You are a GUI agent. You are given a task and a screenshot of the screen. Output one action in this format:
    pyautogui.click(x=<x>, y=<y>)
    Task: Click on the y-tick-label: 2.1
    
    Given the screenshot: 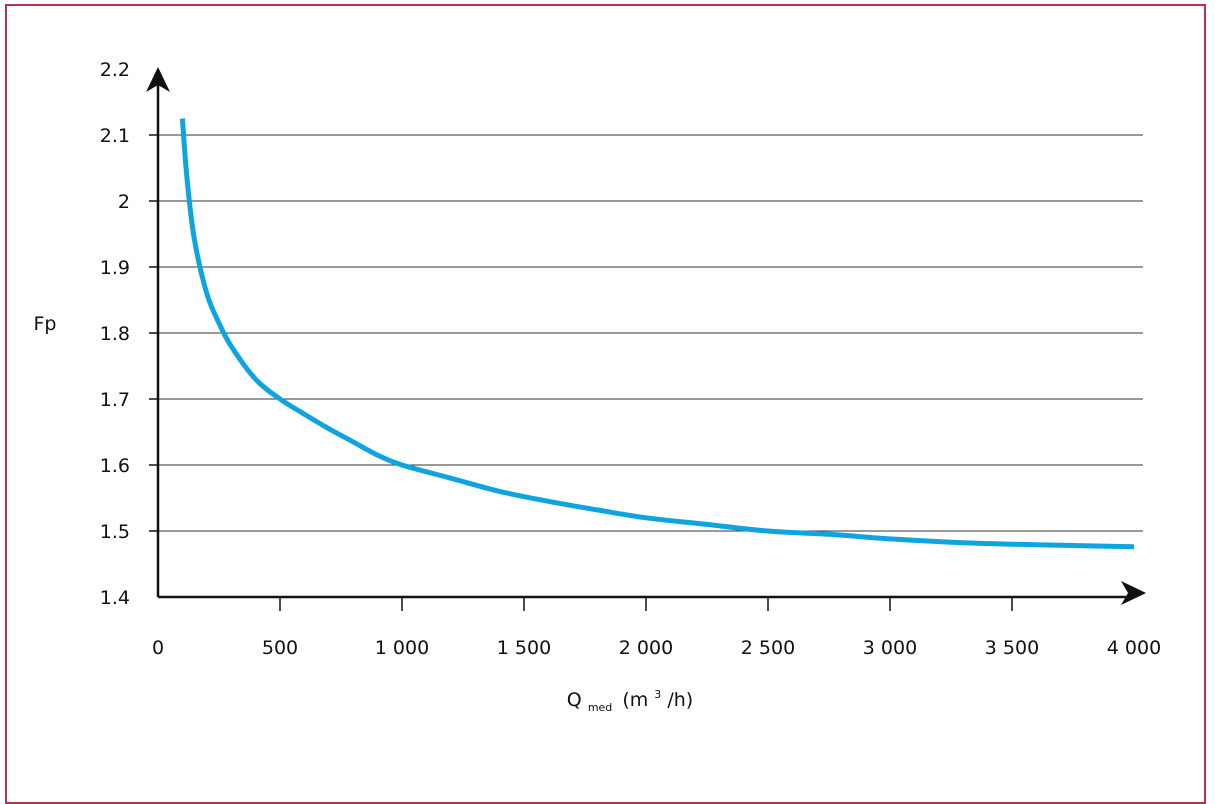 What is the action you would take?
    pyautogui.click(x=115, y=136)
    